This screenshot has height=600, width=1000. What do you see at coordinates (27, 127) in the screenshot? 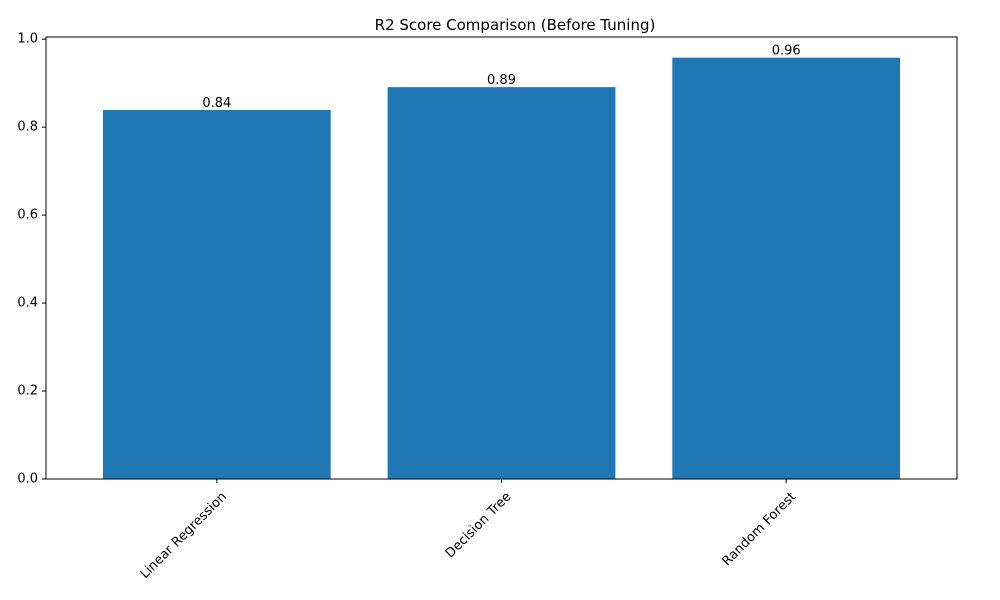
I see `y-tick-label: 0.8` at bounding box center [27, 127].